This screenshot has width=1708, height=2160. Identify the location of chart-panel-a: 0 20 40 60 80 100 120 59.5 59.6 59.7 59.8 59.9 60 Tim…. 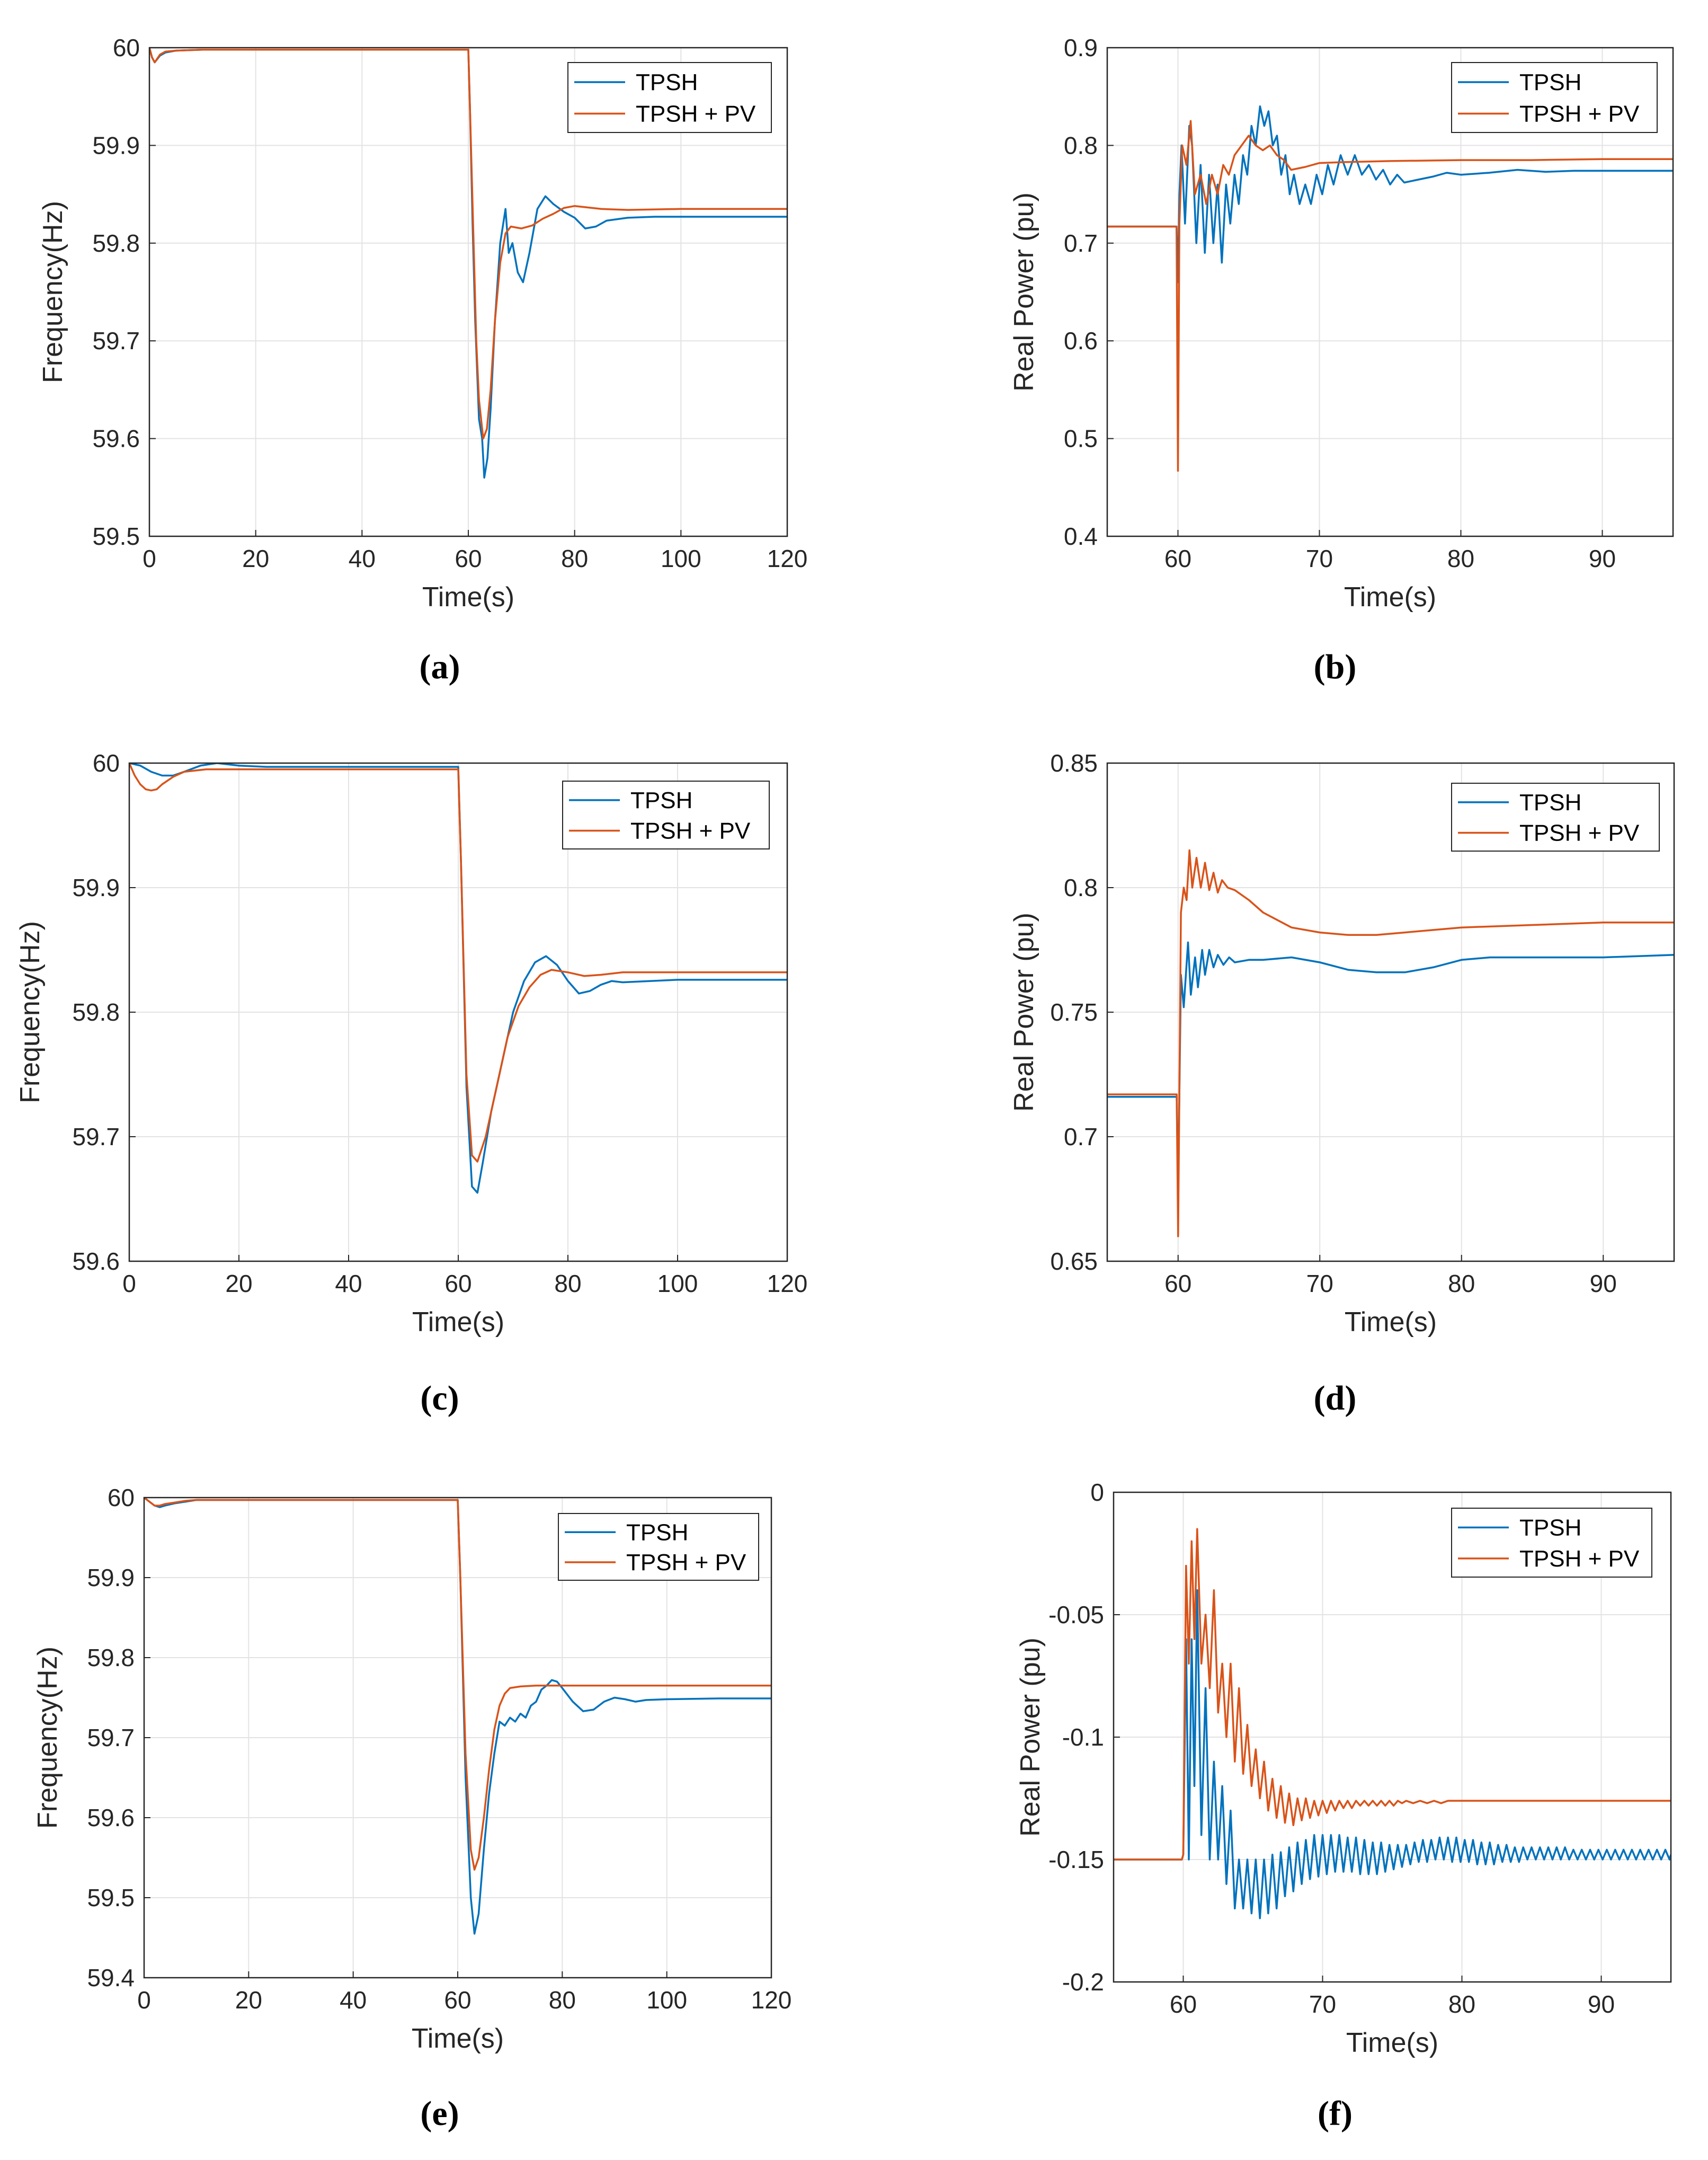
(422, 323).